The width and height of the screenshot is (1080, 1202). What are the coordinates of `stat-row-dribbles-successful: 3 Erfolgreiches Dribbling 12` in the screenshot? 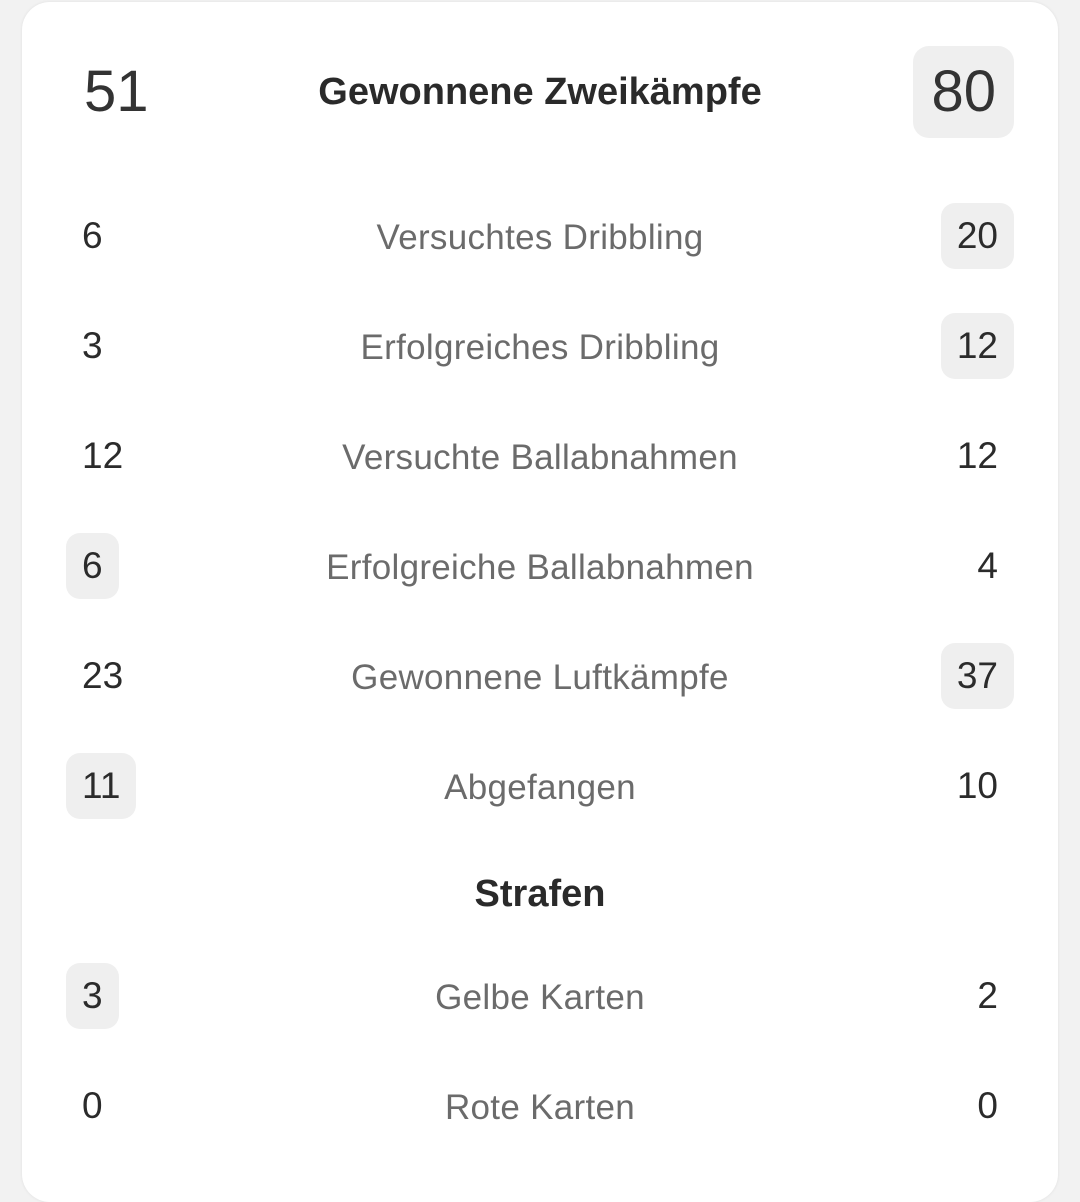 It's located at (540, 348).